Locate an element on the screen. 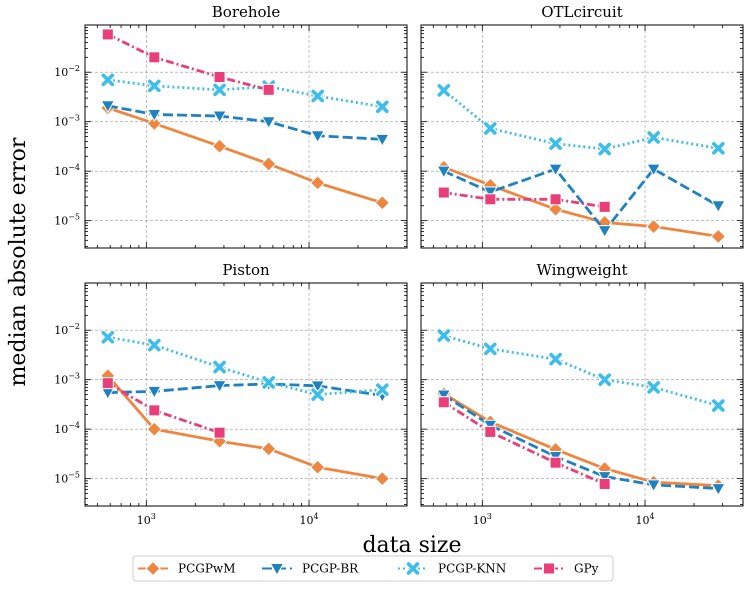  legend-label: PCGP-BR is located at coordinates (330, 569).